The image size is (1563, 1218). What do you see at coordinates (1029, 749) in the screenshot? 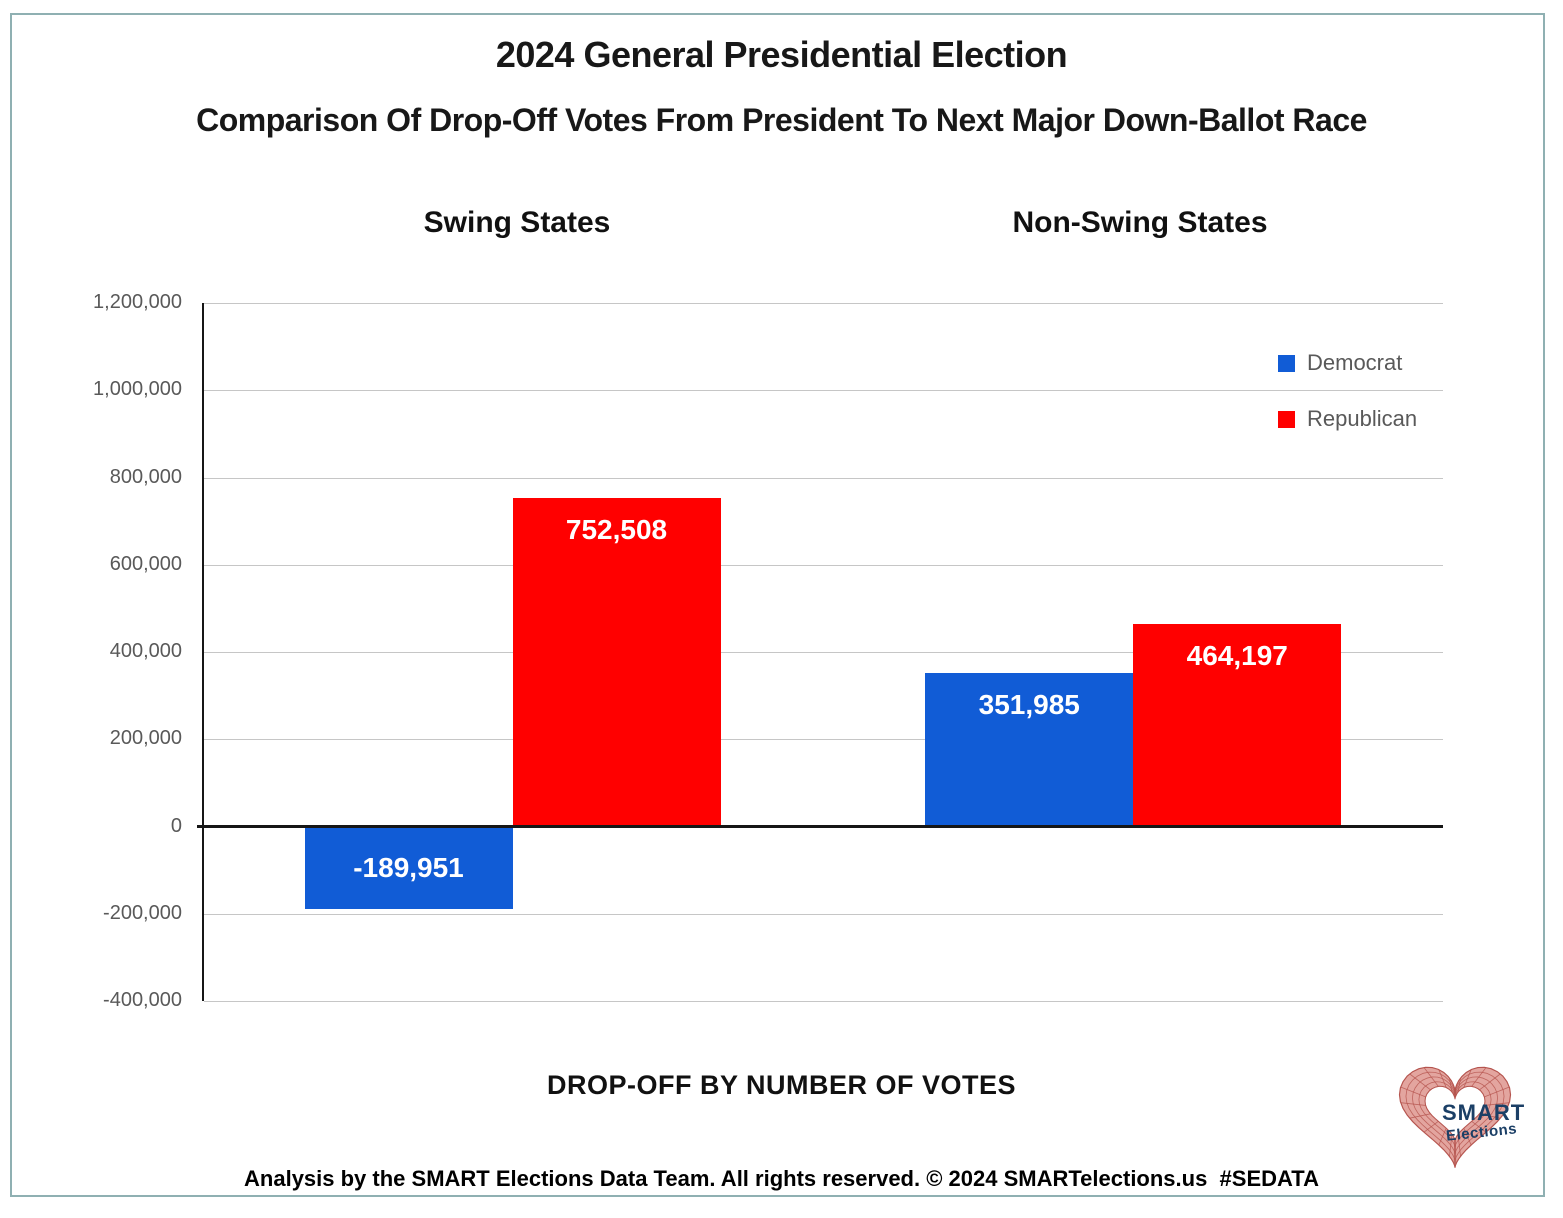
I see `bar-democrat-non-swing: 351,985` at bounding box center [1029, 749].